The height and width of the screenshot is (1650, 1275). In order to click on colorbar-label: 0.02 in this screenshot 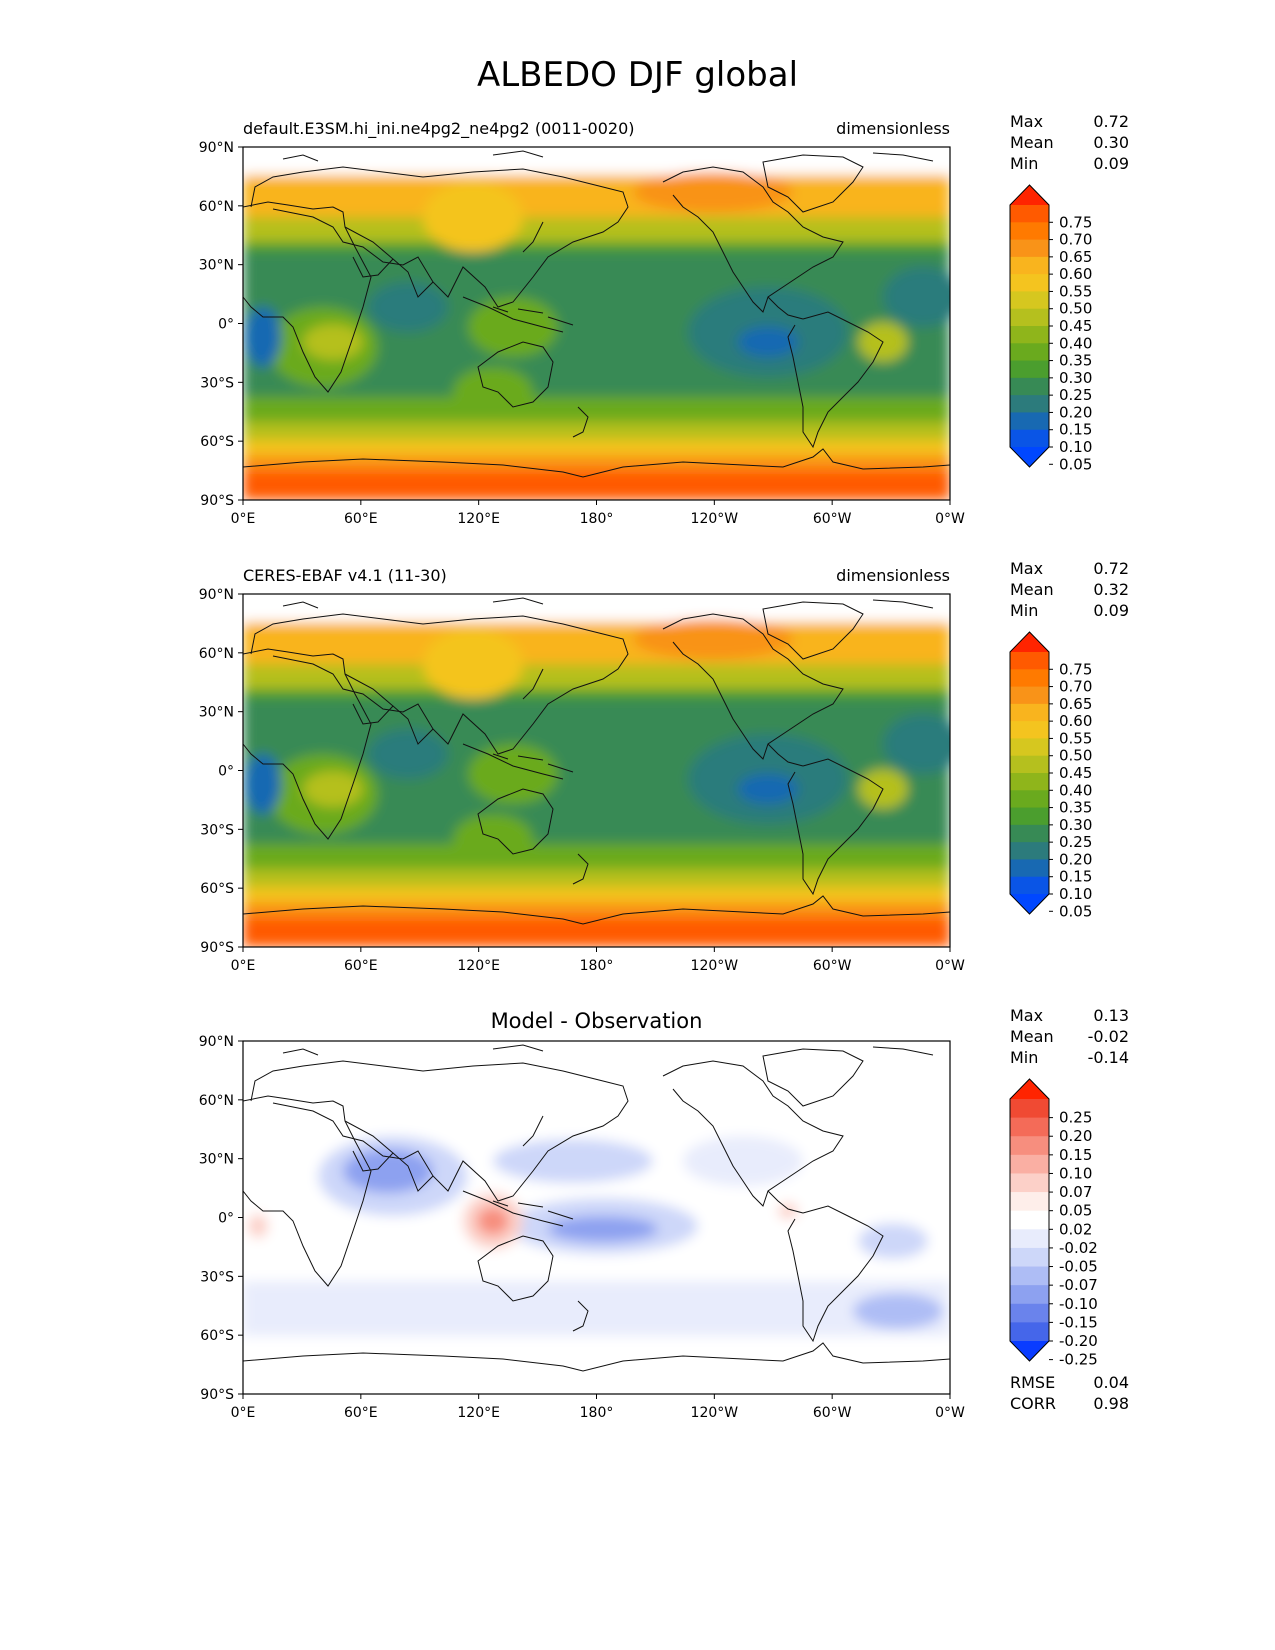, I will do `click(1075, 1229)`.